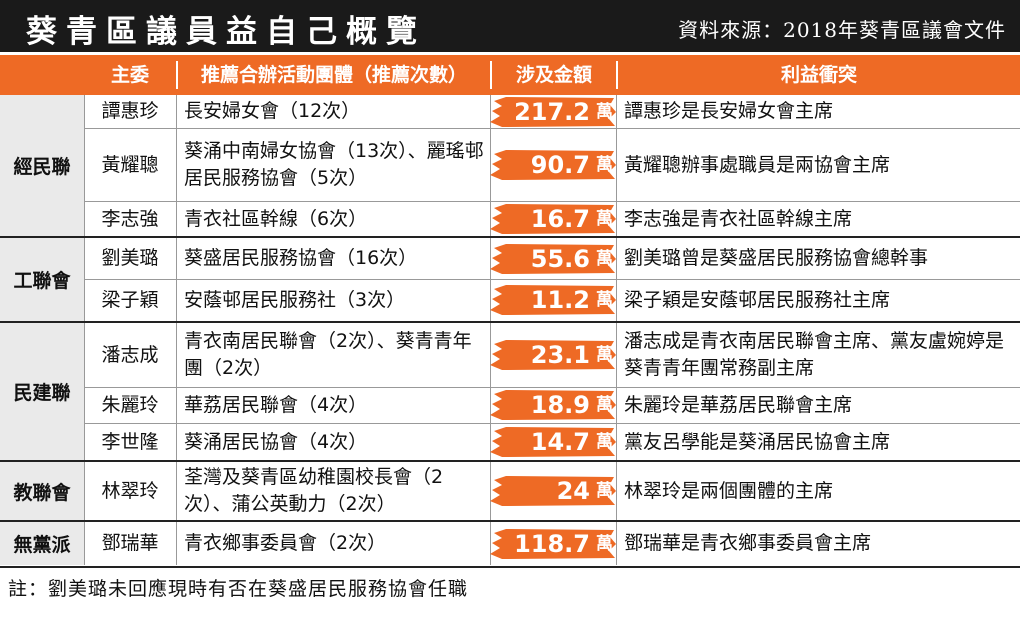  What do you see at coordinates (560, 219) in the screenshot?
I see `amount-value: 16.7` at bounding box center [560, 219].